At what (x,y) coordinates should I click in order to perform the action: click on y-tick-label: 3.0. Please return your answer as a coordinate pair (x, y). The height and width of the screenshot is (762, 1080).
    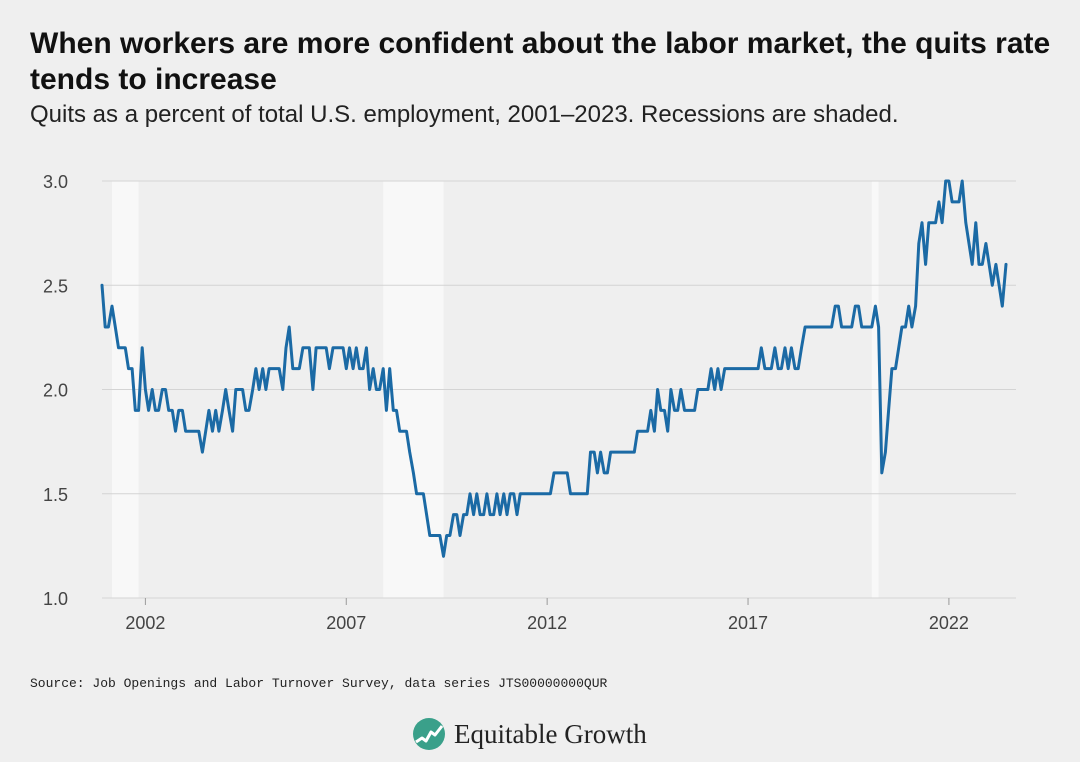
    Looking at the image, I should click on (55, 182).